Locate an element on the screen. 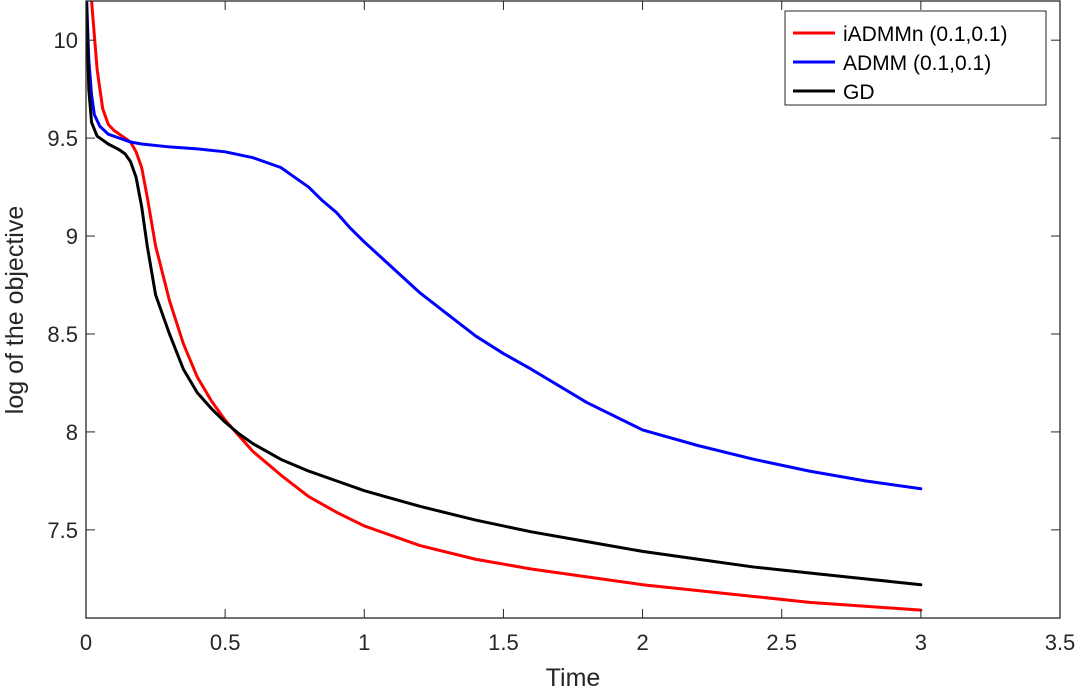 The height and width of the screenshot is (691, 1080). y-tick-label: 9 is located at coordinates (72, 236).